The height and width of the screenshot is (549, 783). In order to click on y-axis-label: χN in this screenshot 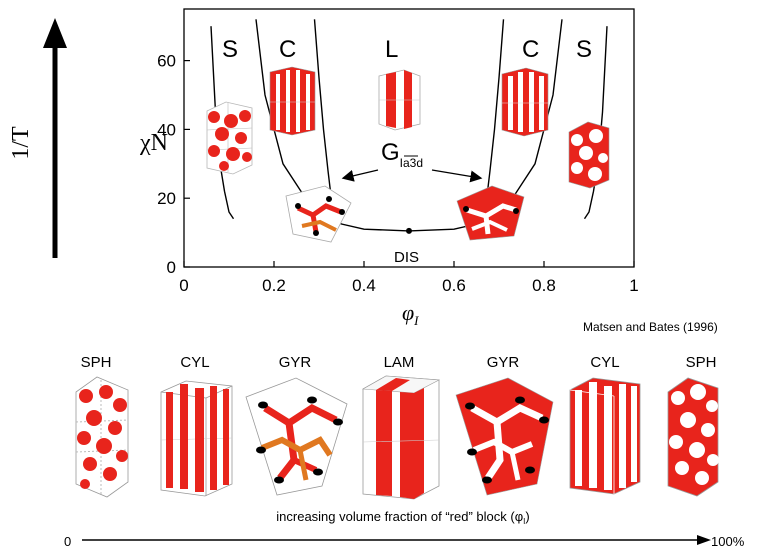, I will do `click(153, 143)`.